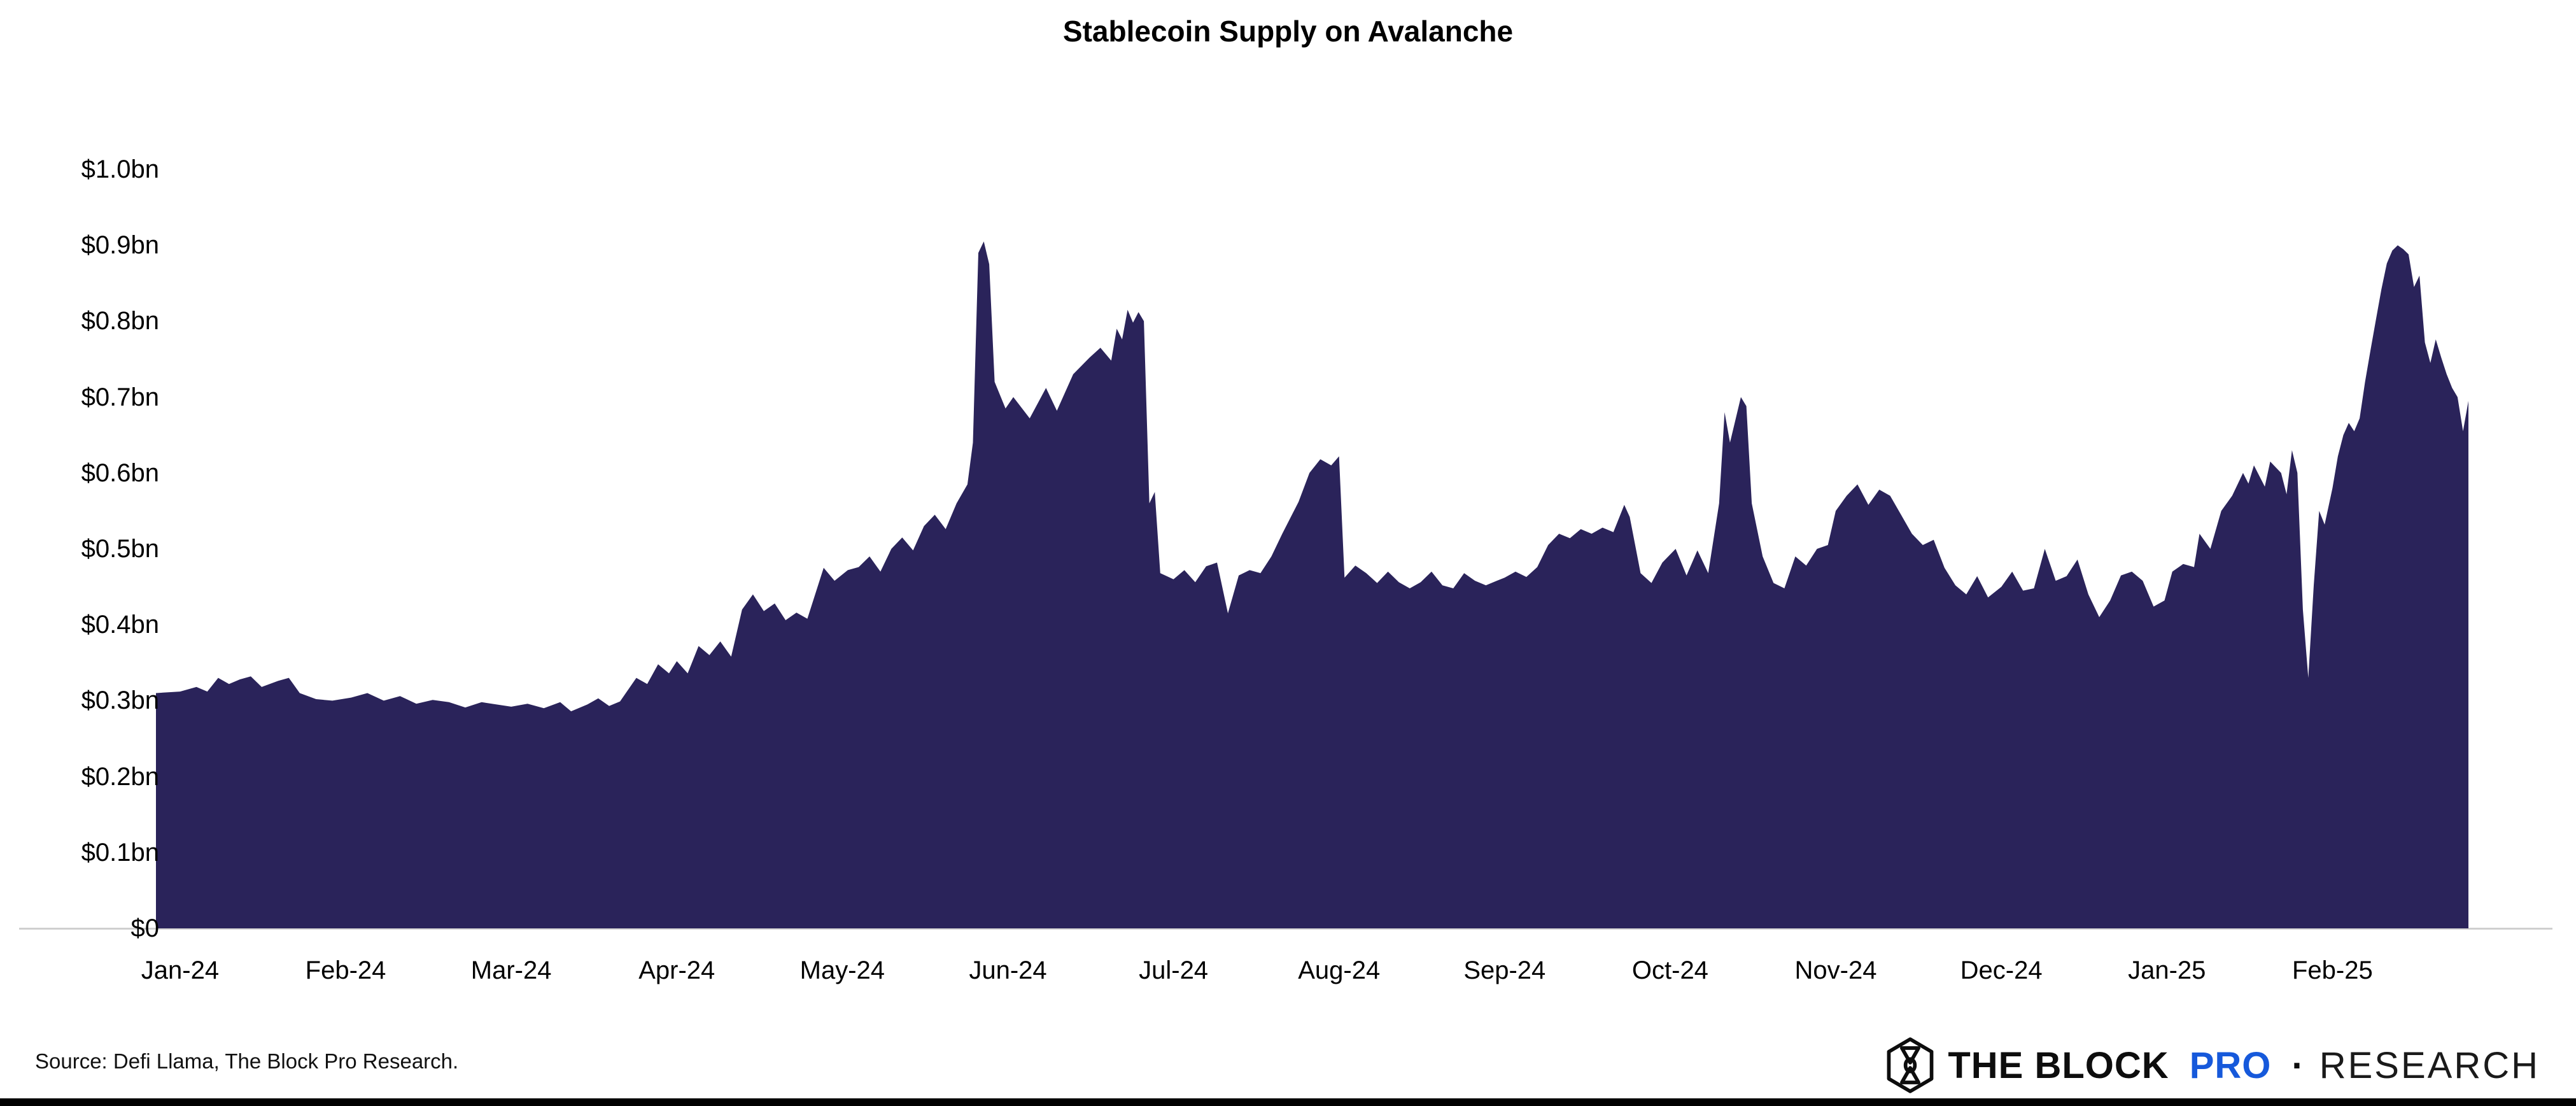 The width and height of the screenshot is (2576, 1106). Describe the element at coordinates (120, 700) in the screenshot. I see `y-tick-label: $0.3bn` at that location.